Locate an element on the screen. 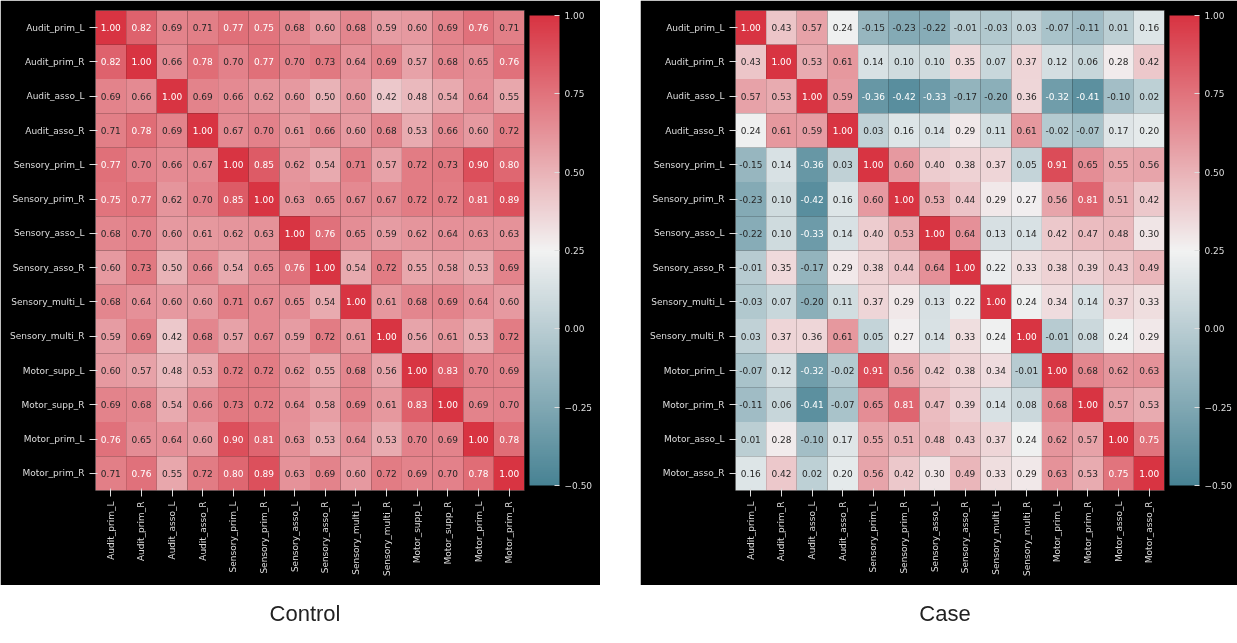 Image resolution: width=1237 pixels, height=643 pixels. data-label: 0.12 is located at coordinates (781, 371).